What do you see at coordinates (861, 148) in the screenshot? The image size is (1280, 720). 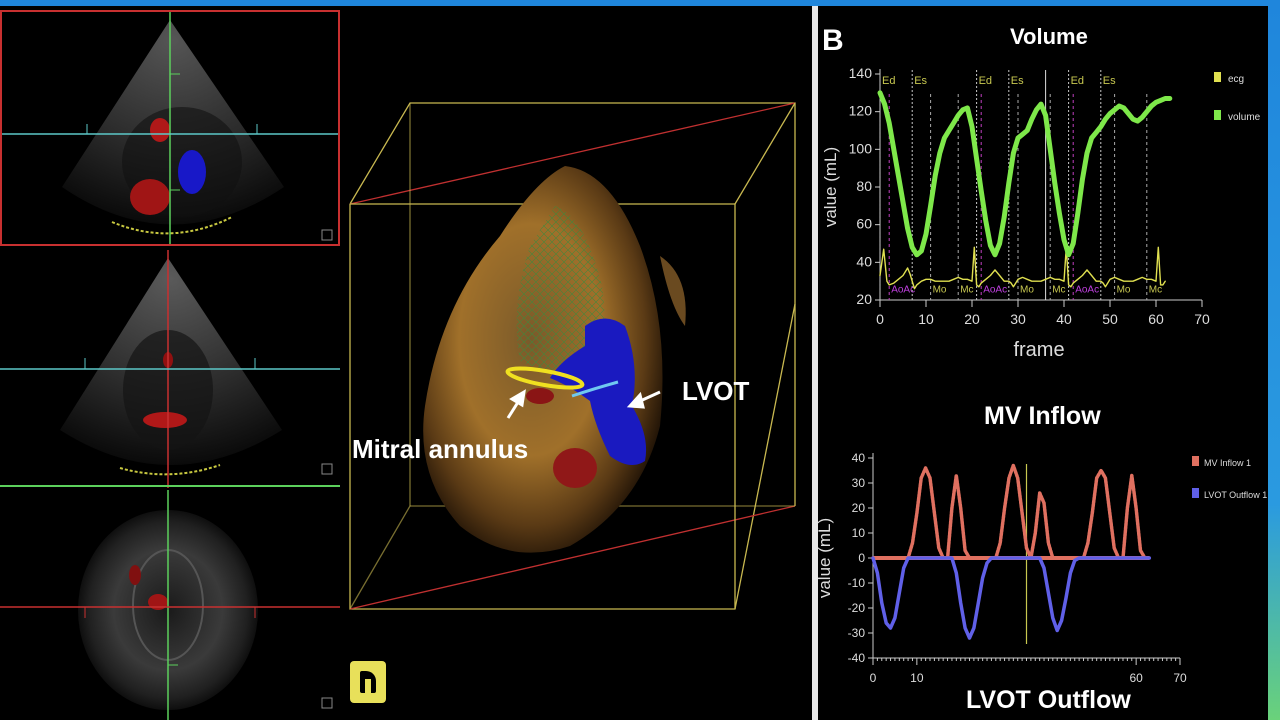 I see `y-tick-label: 100` at bounding box center [861, 148].